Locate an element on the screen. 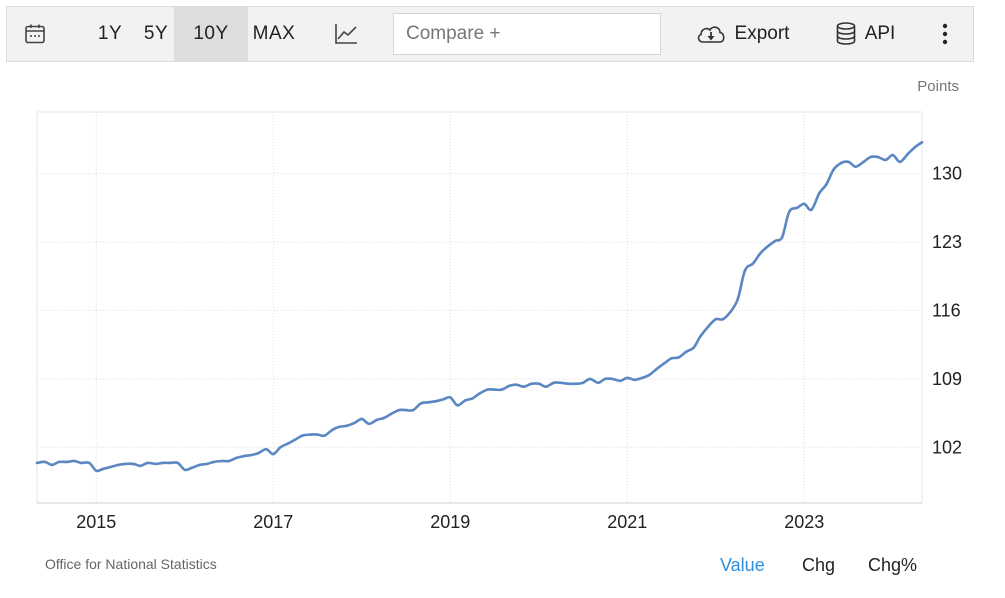  line-chart-icon is located at coordinates (346, 34).